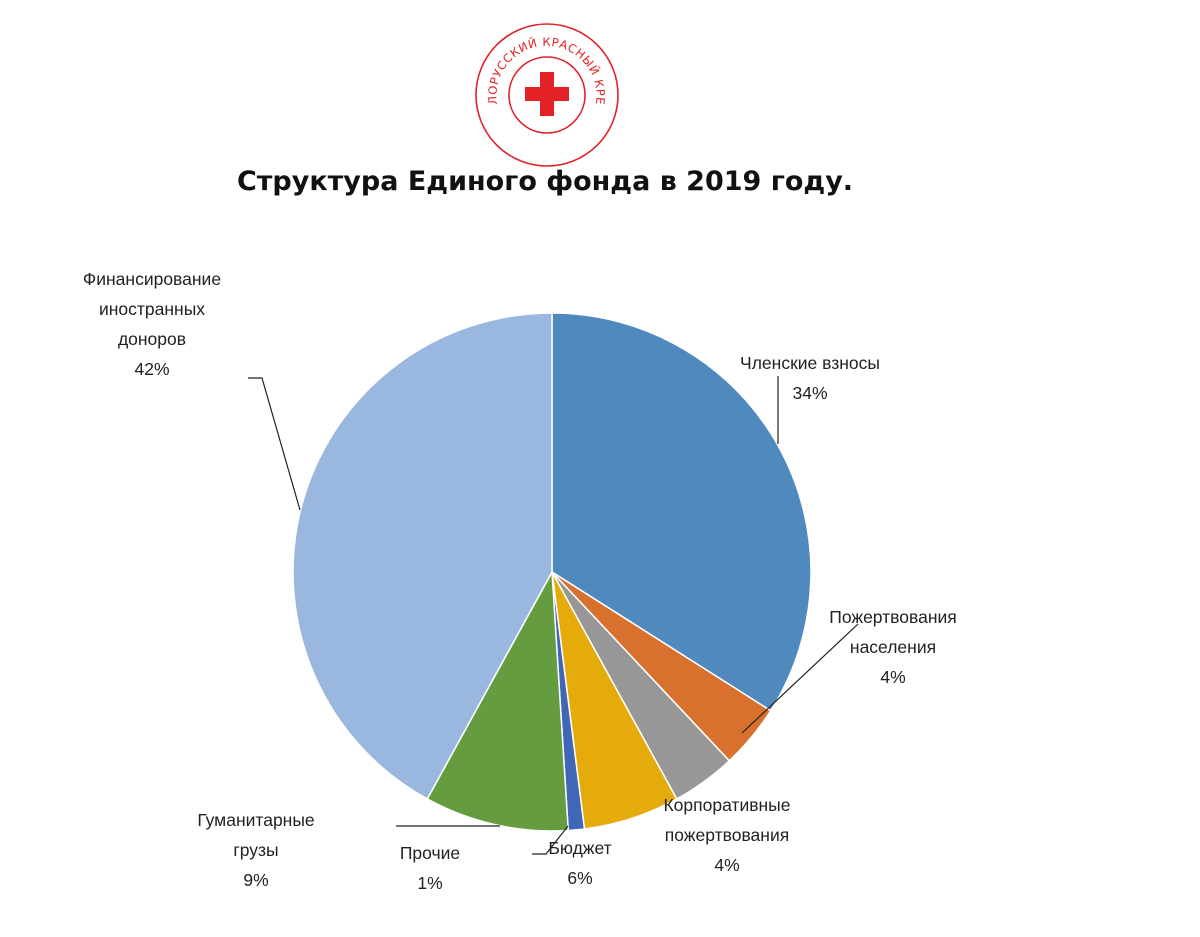 The image size is (1200, 937). I want to click on data-label-пожертвования-населения: Пожертвования населения 4%, so click(893, 647).